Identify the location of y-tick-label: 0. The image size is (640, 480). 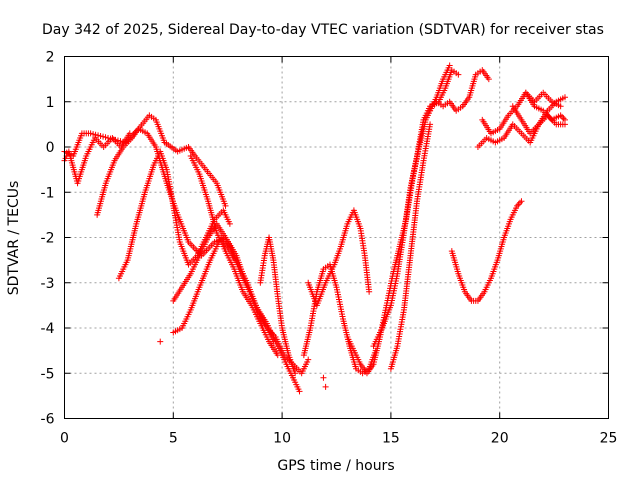
(50, 148).